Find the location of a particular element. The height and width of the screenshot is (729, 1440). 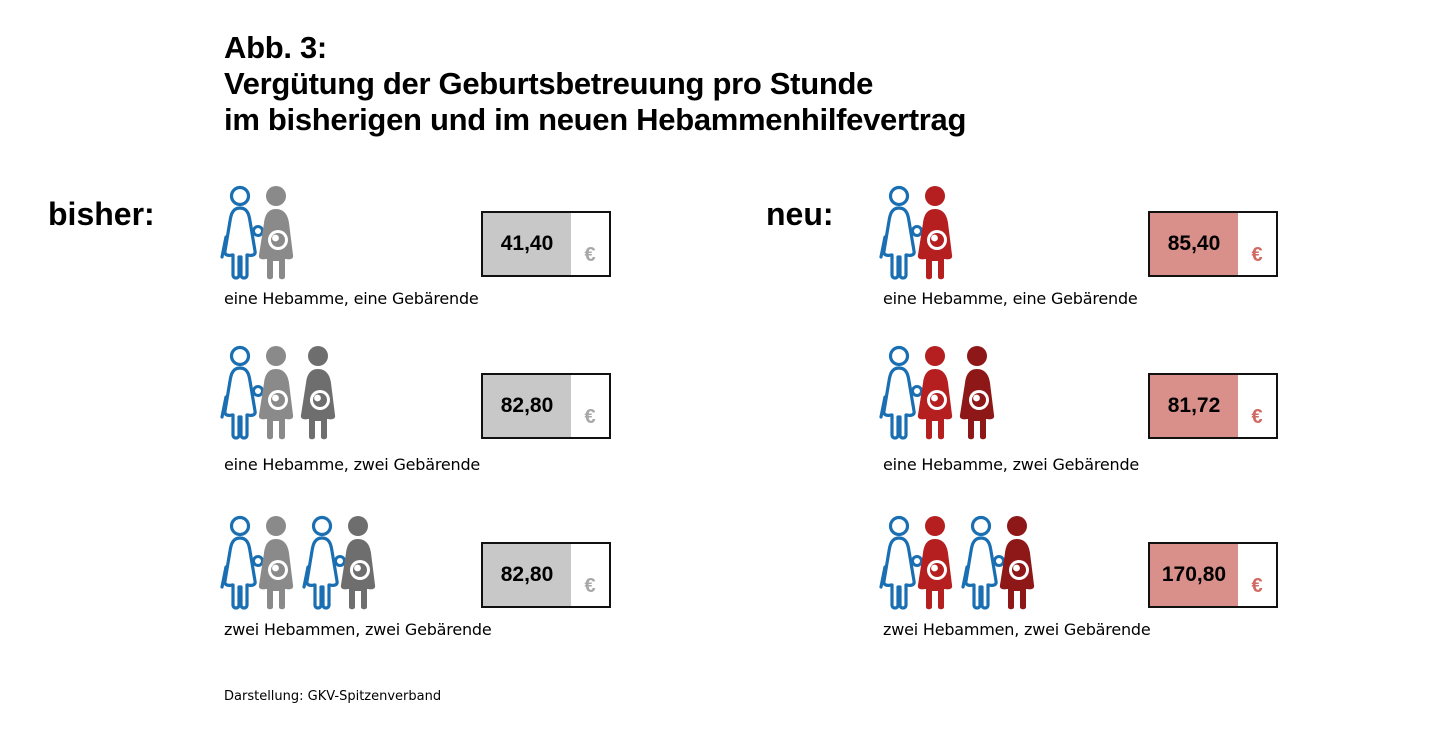

source-note: Darstellung: GKV-Spitzenverband is located at coordinates (333, 696).